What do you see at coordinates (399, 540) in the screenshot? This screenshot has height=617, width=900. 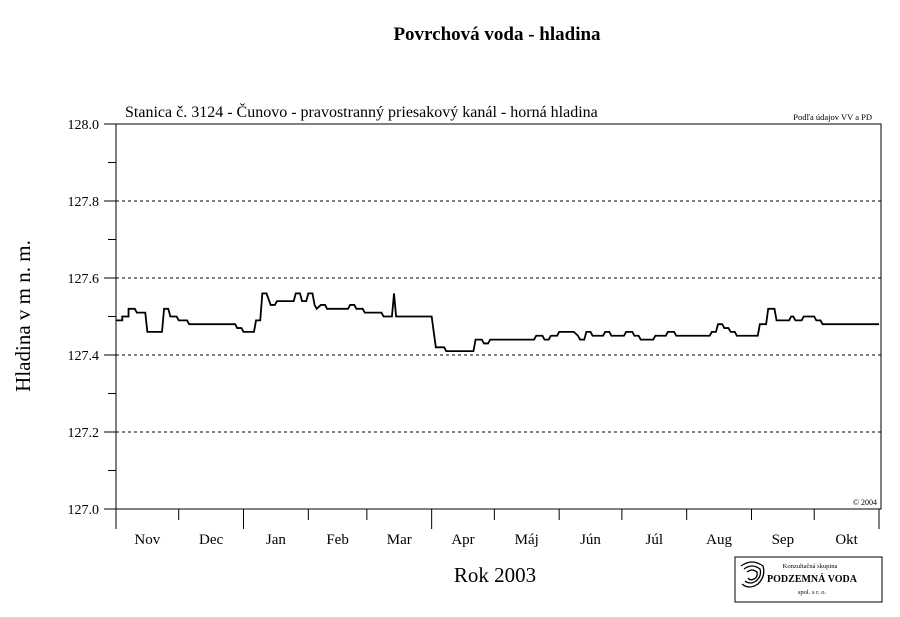 I see `x-tick-label-4: Mar` at bounding box center [399, 540].